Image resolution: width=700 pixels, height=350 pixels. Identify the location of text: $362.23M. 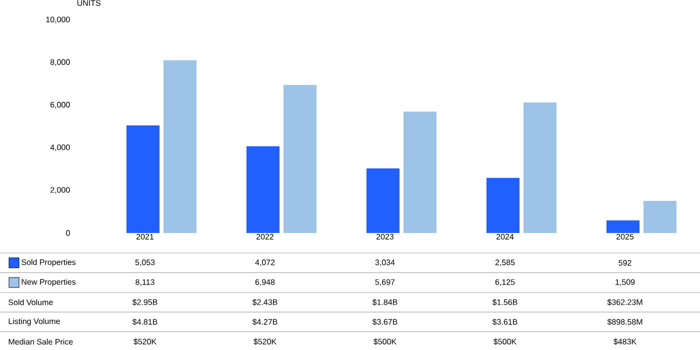
(624, 302).